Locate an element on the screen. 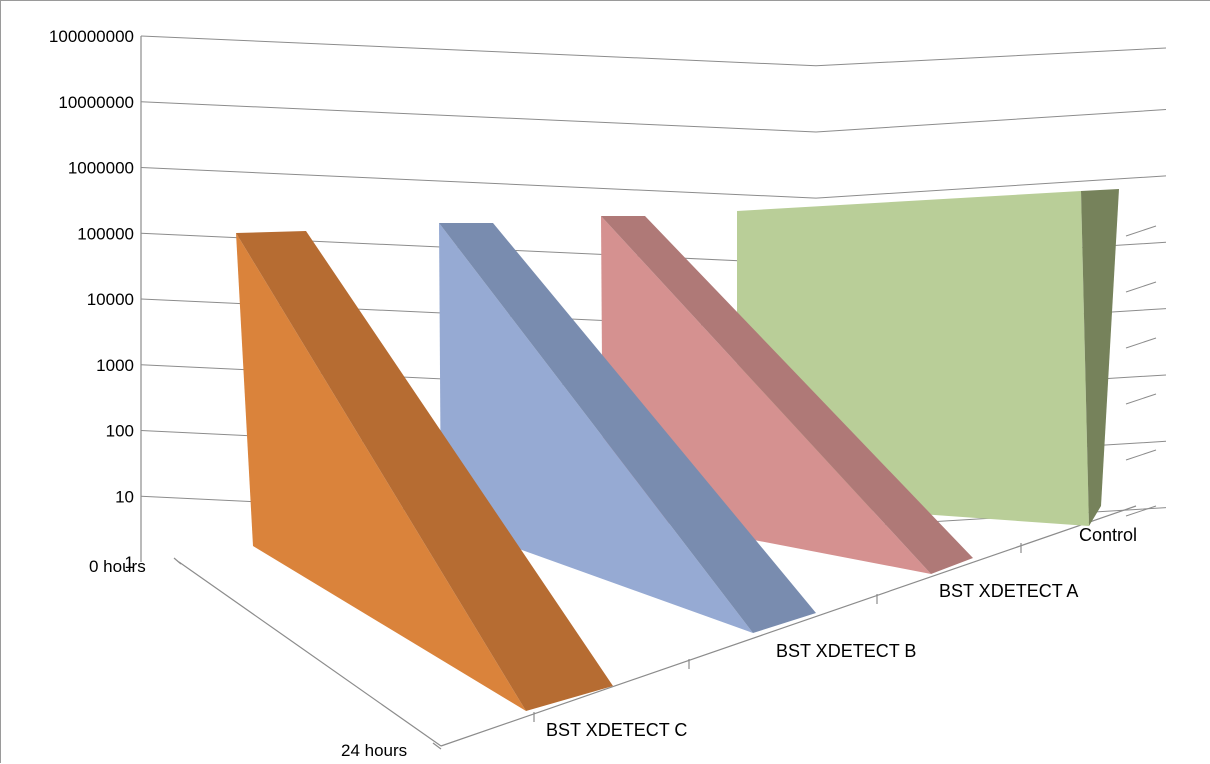 The height and width of the screenshot is (764, 1210). y-tick-label: 10000000 is located at coordinates (96, 102).